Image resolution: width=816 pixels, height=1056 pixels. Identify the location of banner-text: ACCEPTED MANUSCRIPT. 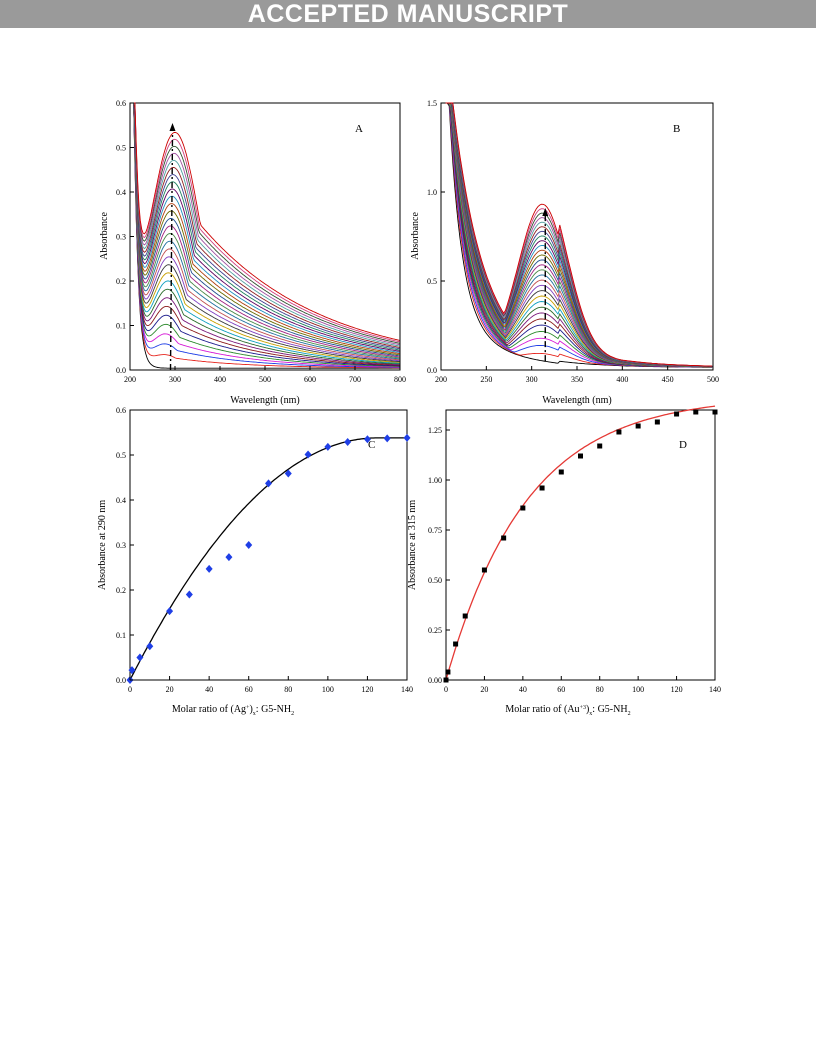
(408, 14).